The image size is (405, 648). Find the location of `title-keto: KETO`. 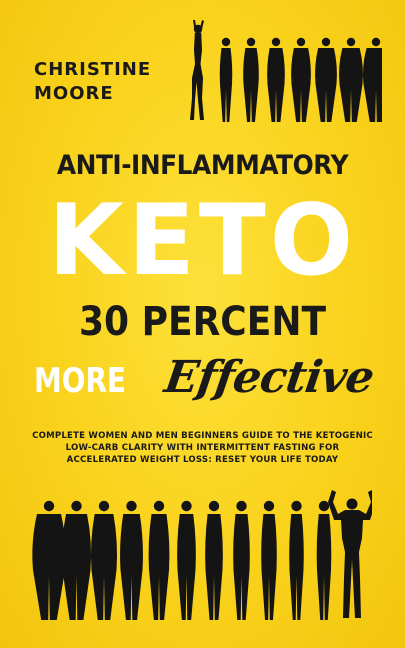

title-keto: KETO is located at coordinates (202, 241).